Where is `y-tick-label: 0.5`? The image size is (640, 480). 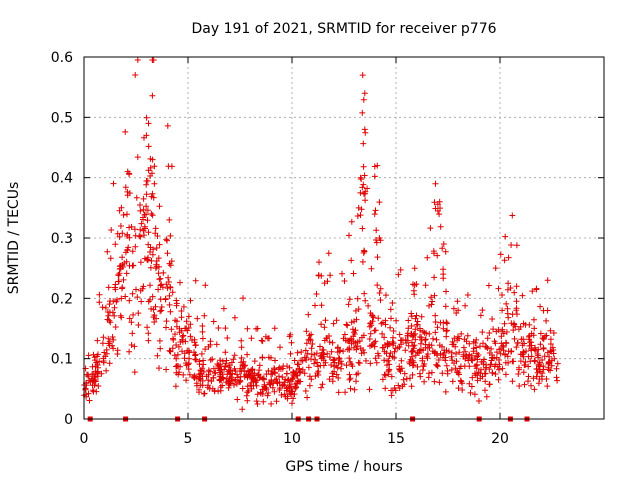 y-tick-label: 0.5 is located at coordinates (62, 118).